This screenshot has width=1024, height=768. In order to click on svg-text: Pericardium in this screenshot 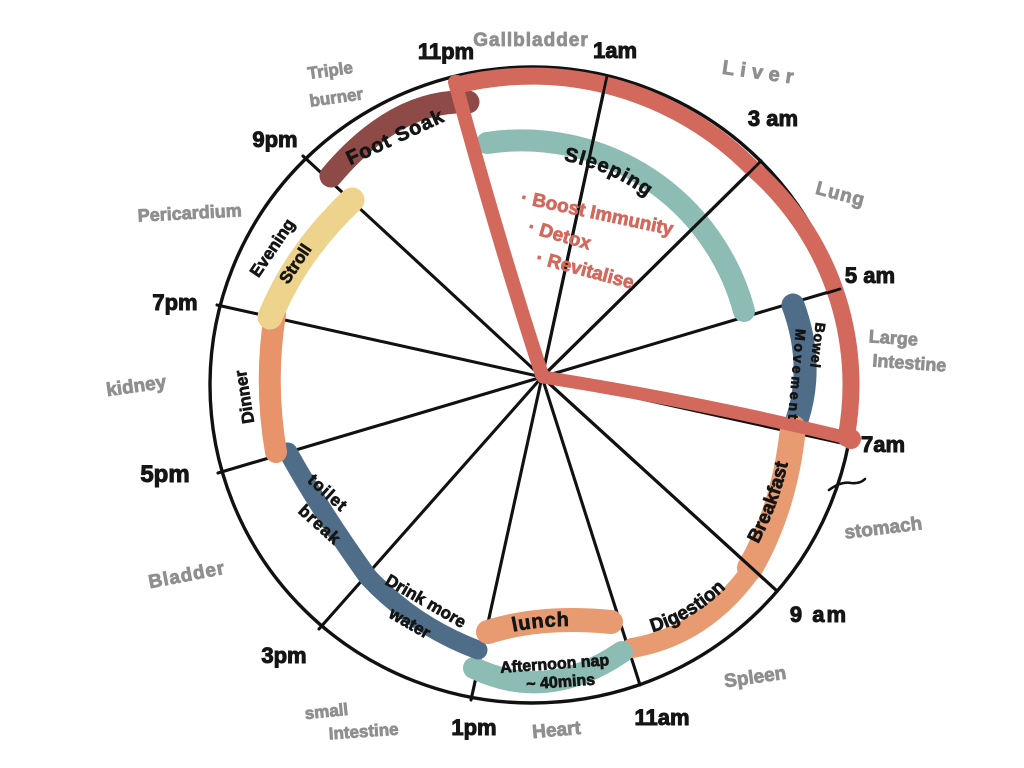, I will do `click(189, 212)`.